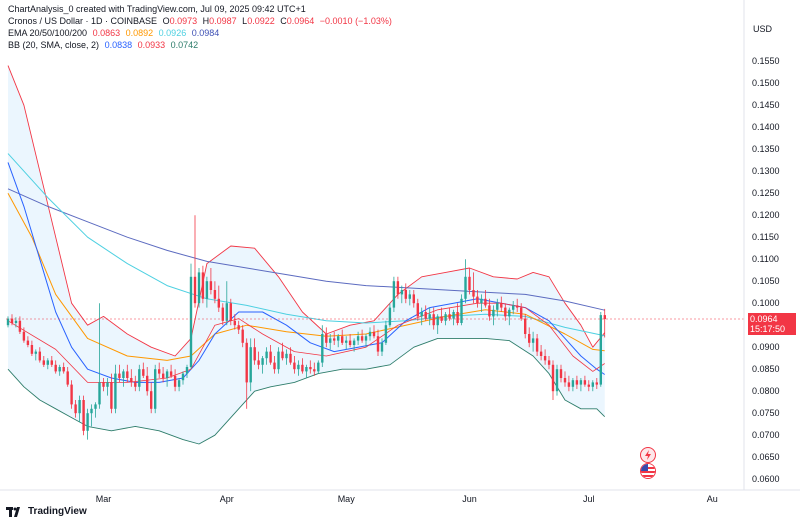 This screenshot has height=521, width=800. What do you see at coordinates (766, 391) in the screenshot?
I see `price-tick-label: 0.0800` at bounding box center [766, 391].